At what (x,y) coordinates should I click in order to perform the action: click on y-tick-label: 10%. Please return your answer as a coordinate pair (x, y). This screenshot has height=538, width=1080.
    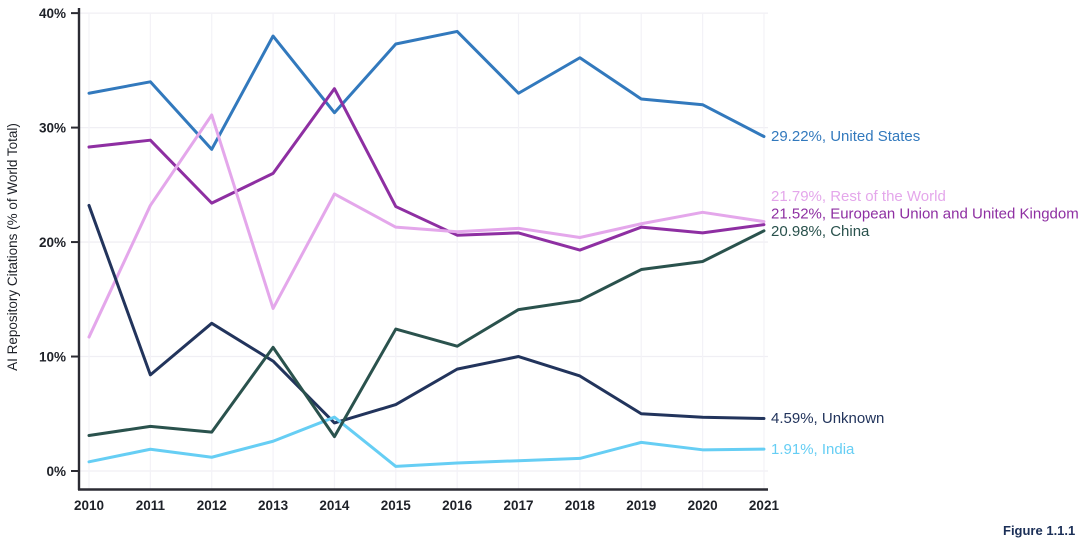
    Looking at the image, I should click on (52, 357).